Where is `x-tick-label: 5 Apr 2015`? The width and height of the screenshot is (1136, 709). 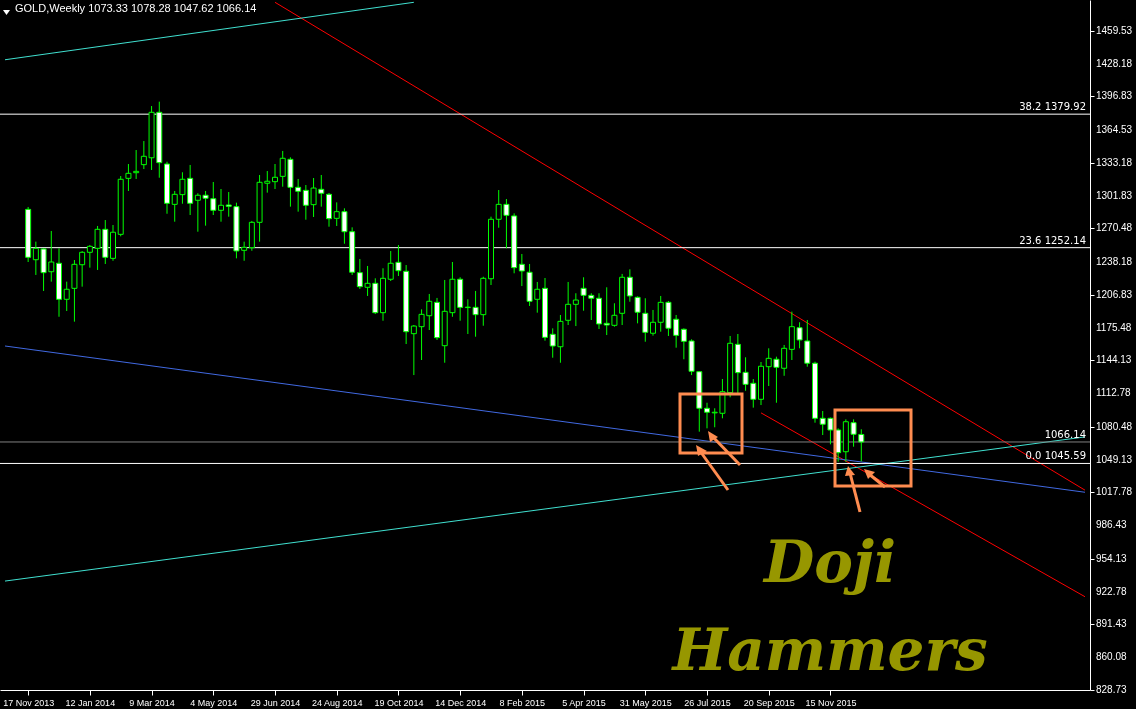
x-tick-label: 5 Apr 2015 is located at coordinates (584, 702).